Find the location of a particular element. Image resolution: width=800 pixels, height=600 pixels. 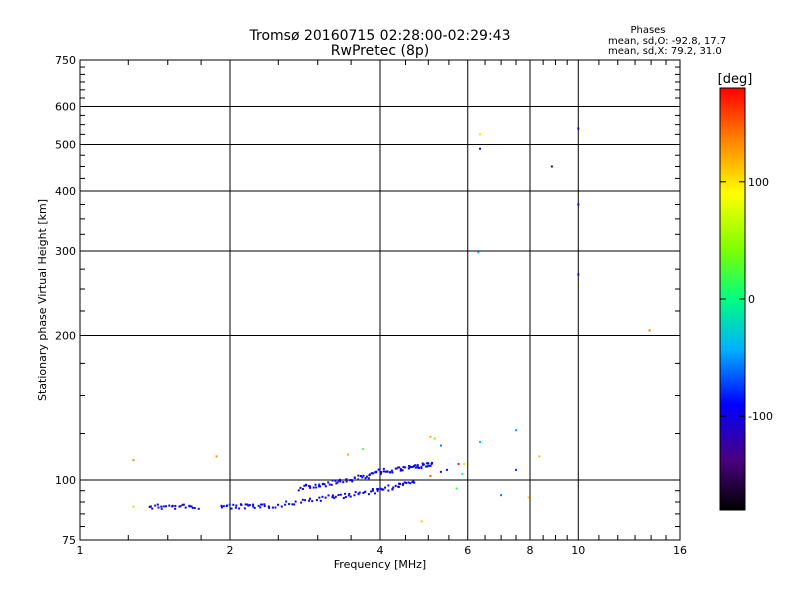

y-tick-label: 500 is located at coordinates (65, 145).